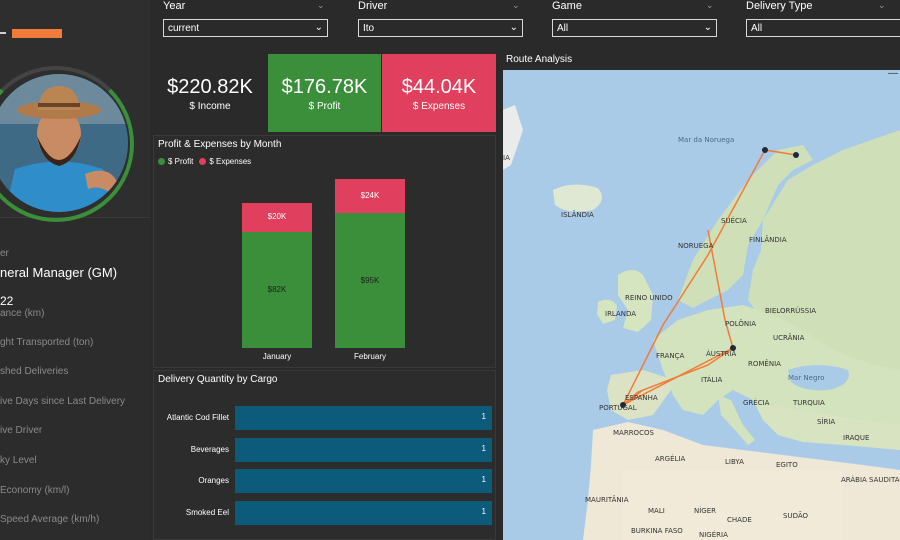 The width and height of the screenshot is (900, 540). I want to click on legend-profit-label: $ Profit, so click(181, 161).